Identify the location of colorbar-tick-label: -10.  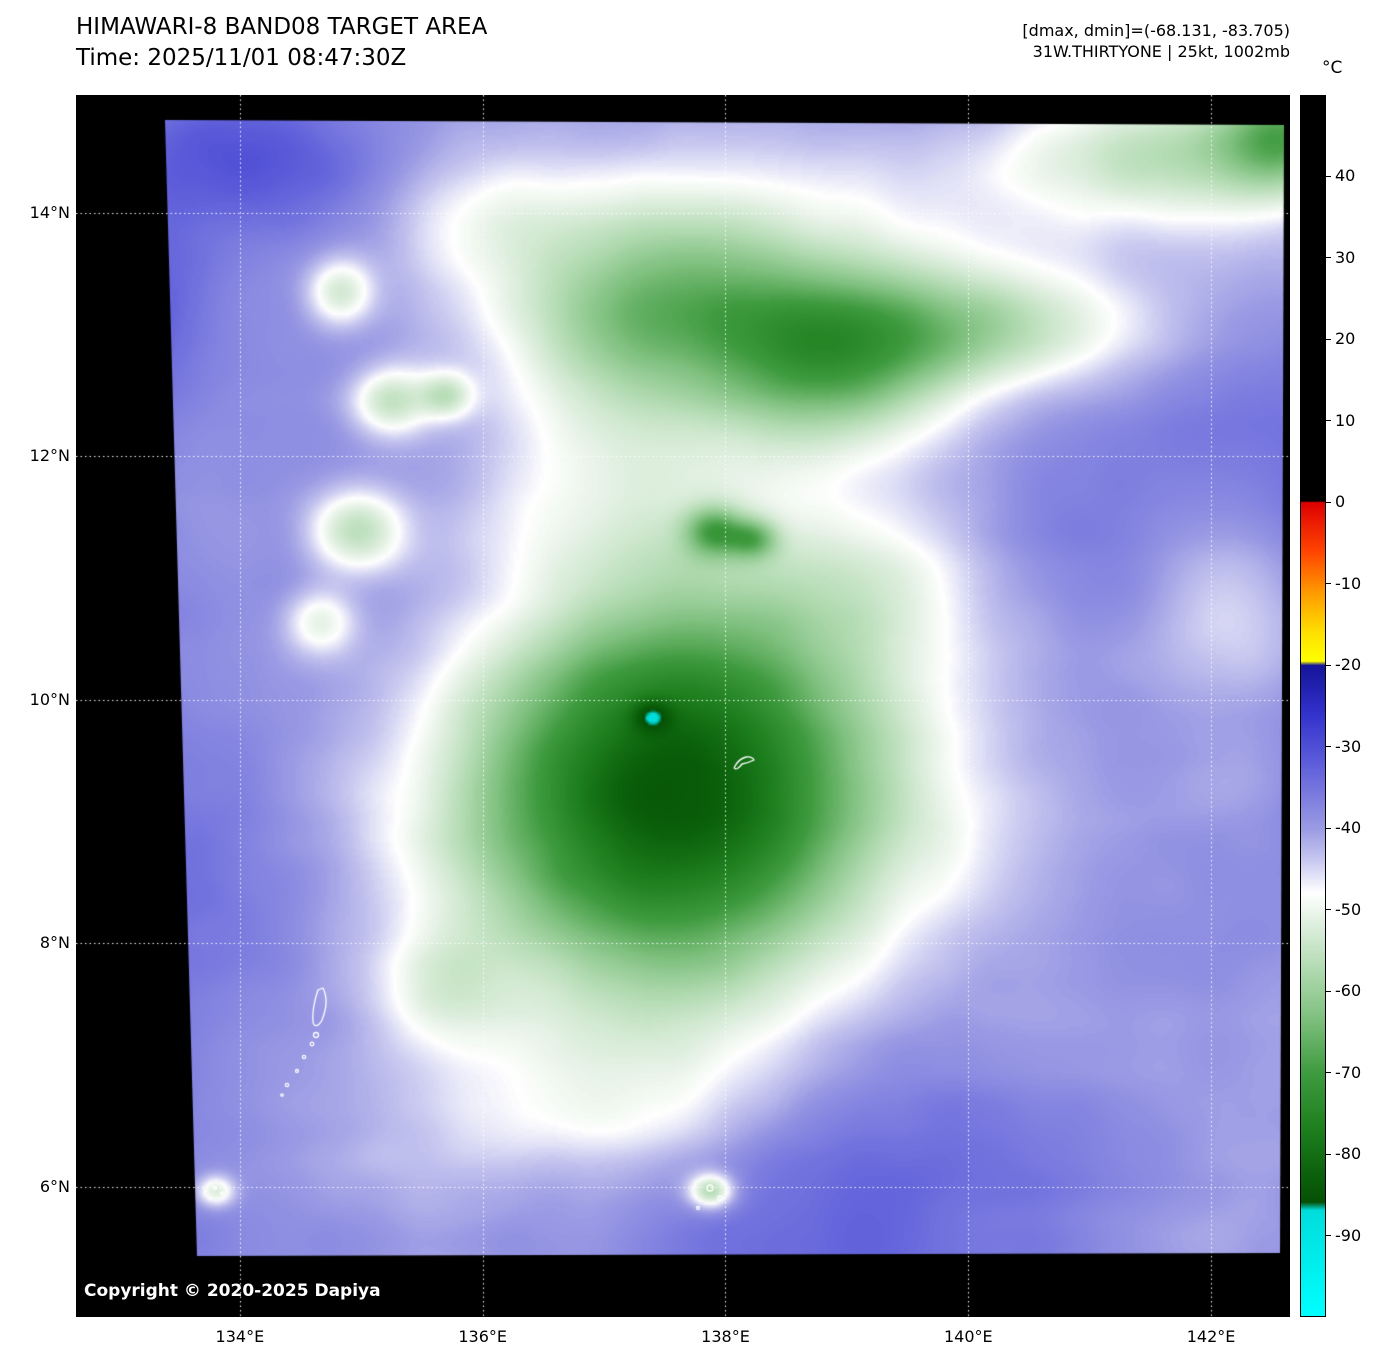
(1348, 583).